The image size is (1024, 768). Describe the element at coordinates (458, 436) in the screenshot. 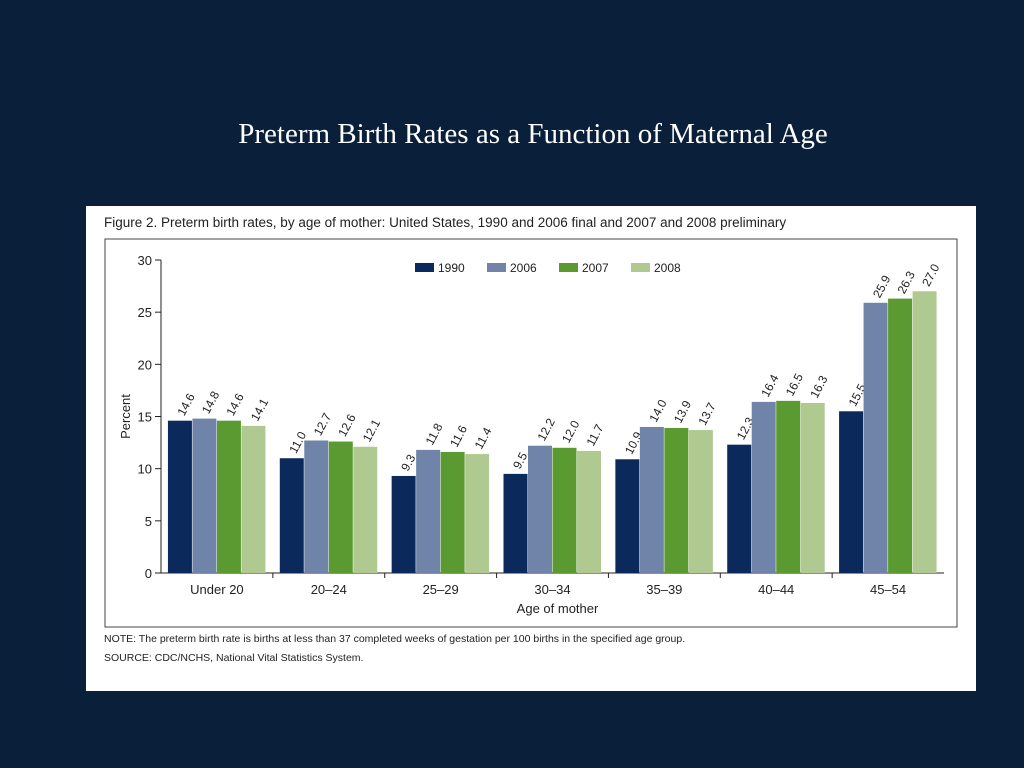

I see `data-label: 11.6` at that location.